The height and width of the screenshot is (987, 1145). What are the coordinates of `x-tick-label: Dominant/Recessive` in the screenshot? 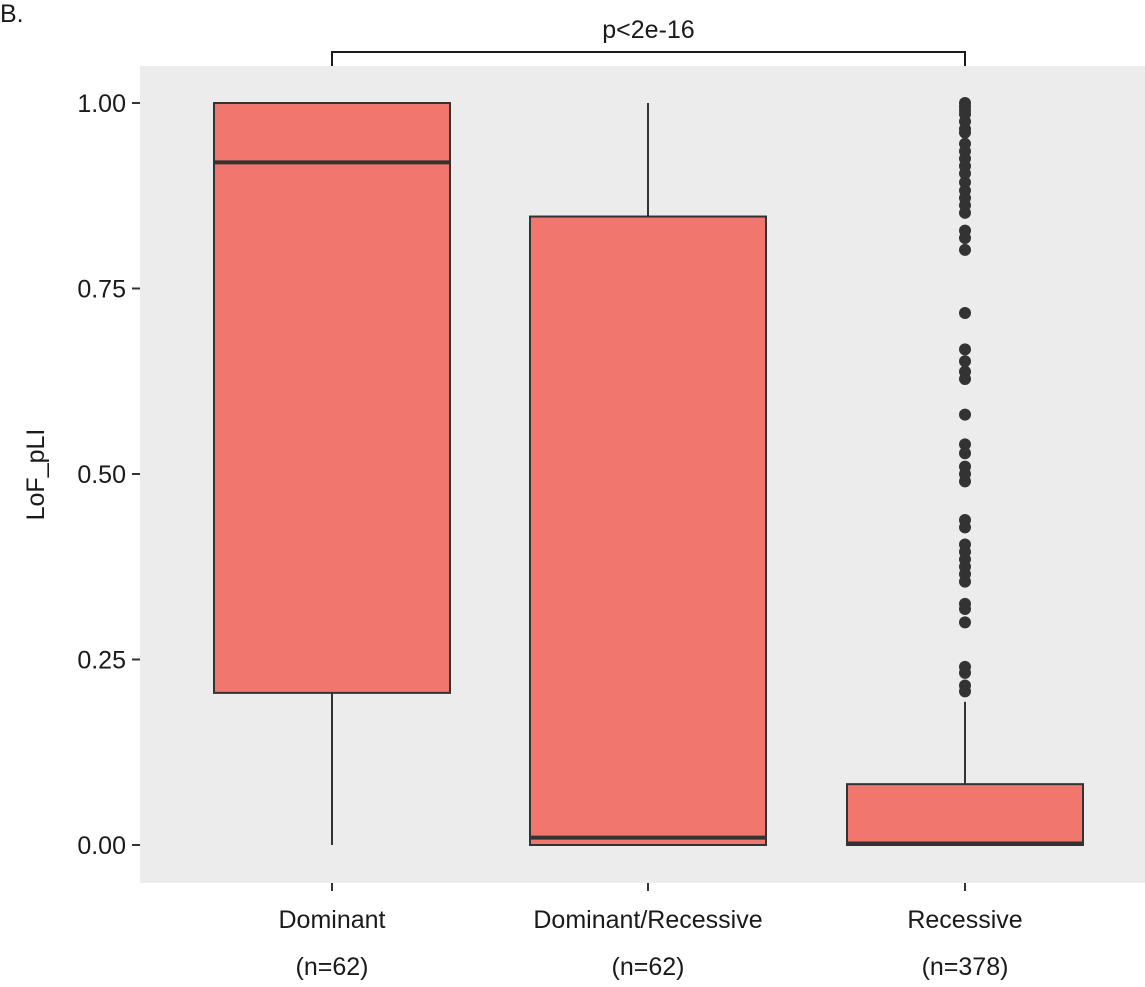 It's located at (647, 920).